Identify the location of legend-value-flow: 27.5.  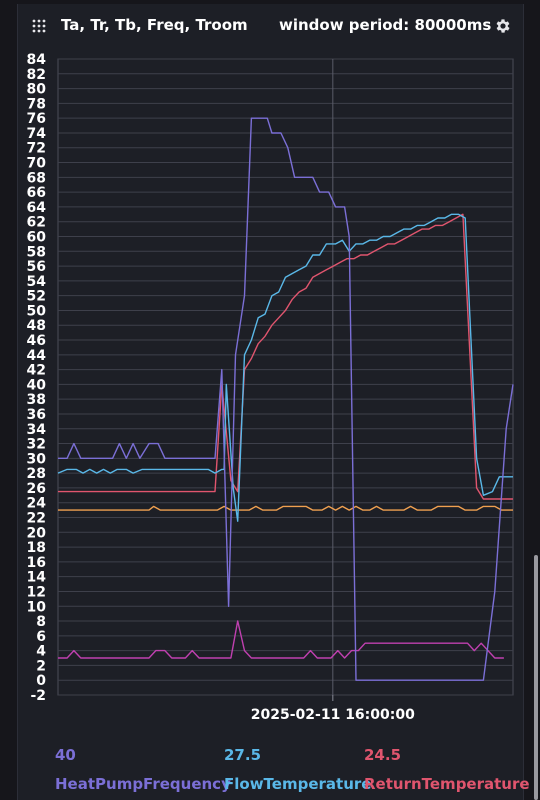
(243, 755).